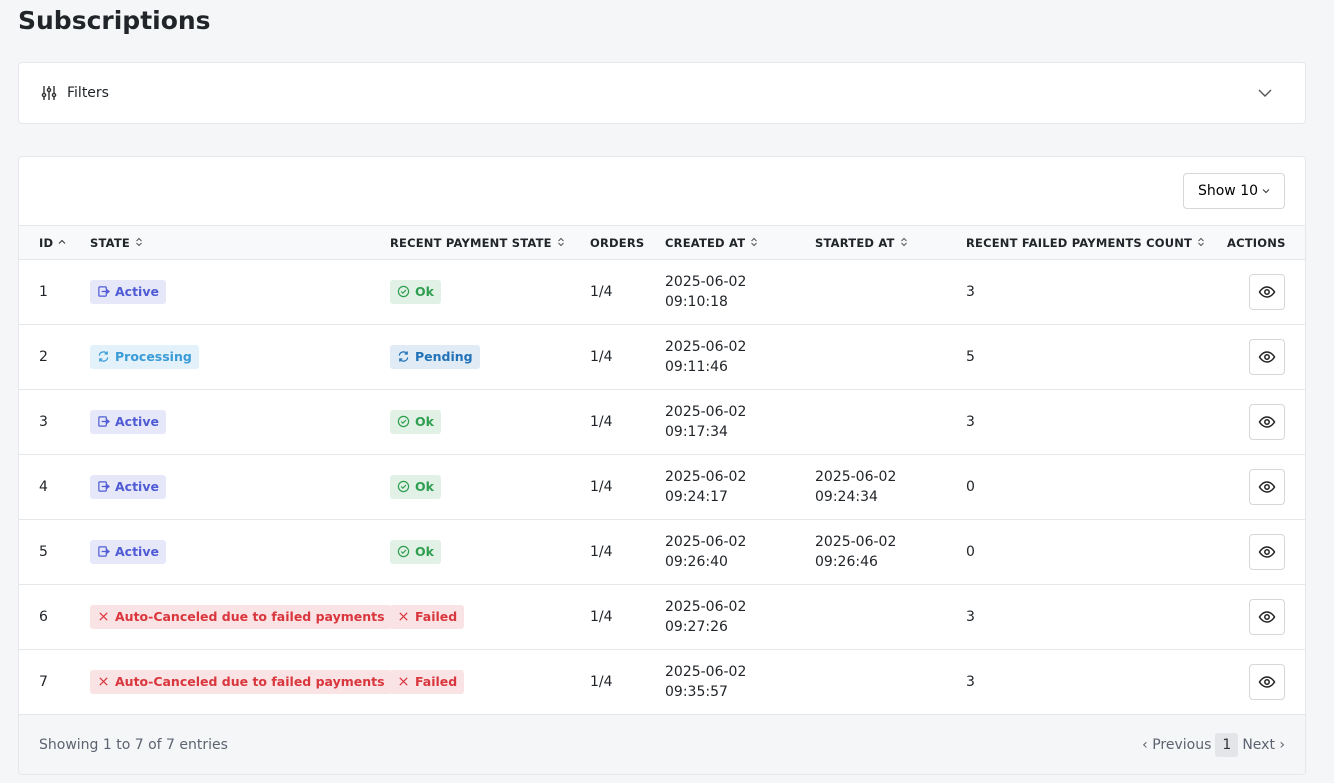 The width and height of the screenshot is (1334, 783). What do you see at coordinates (730, 682) in the screenshot?
I see `datetime: 2025-06-02 09:35:57` at bounding box center [730, 682].